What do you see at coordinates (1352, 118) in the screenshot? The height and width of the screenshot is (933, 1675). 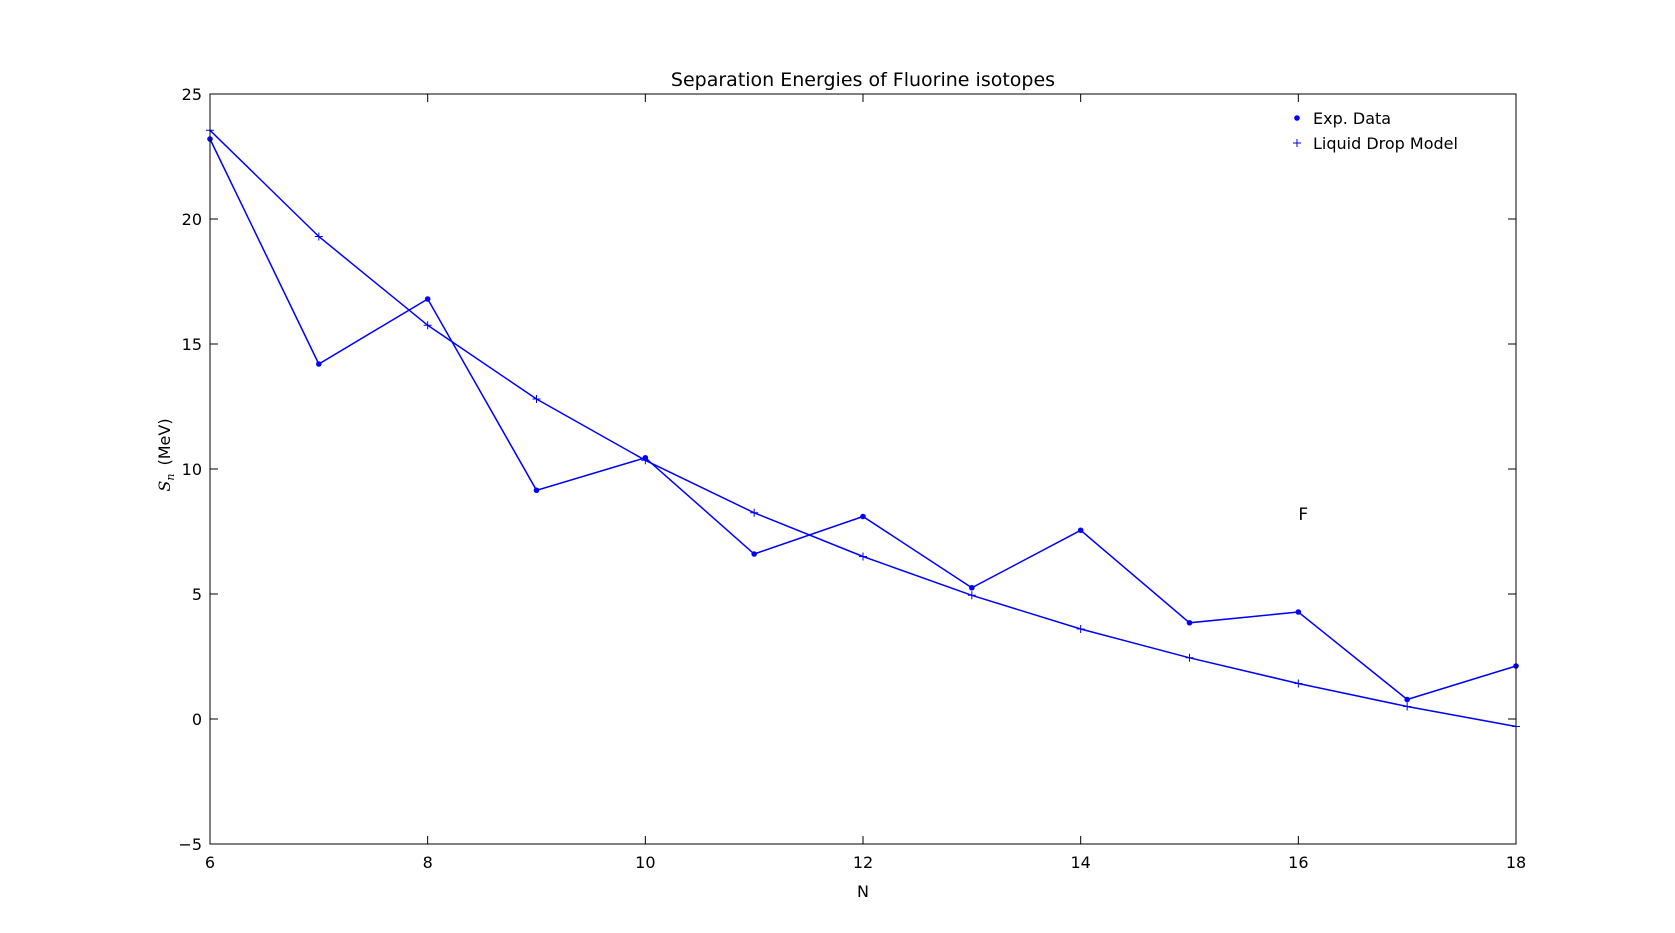 I see `legend-label: Exp. Data` at bounding box center [1352, 118].